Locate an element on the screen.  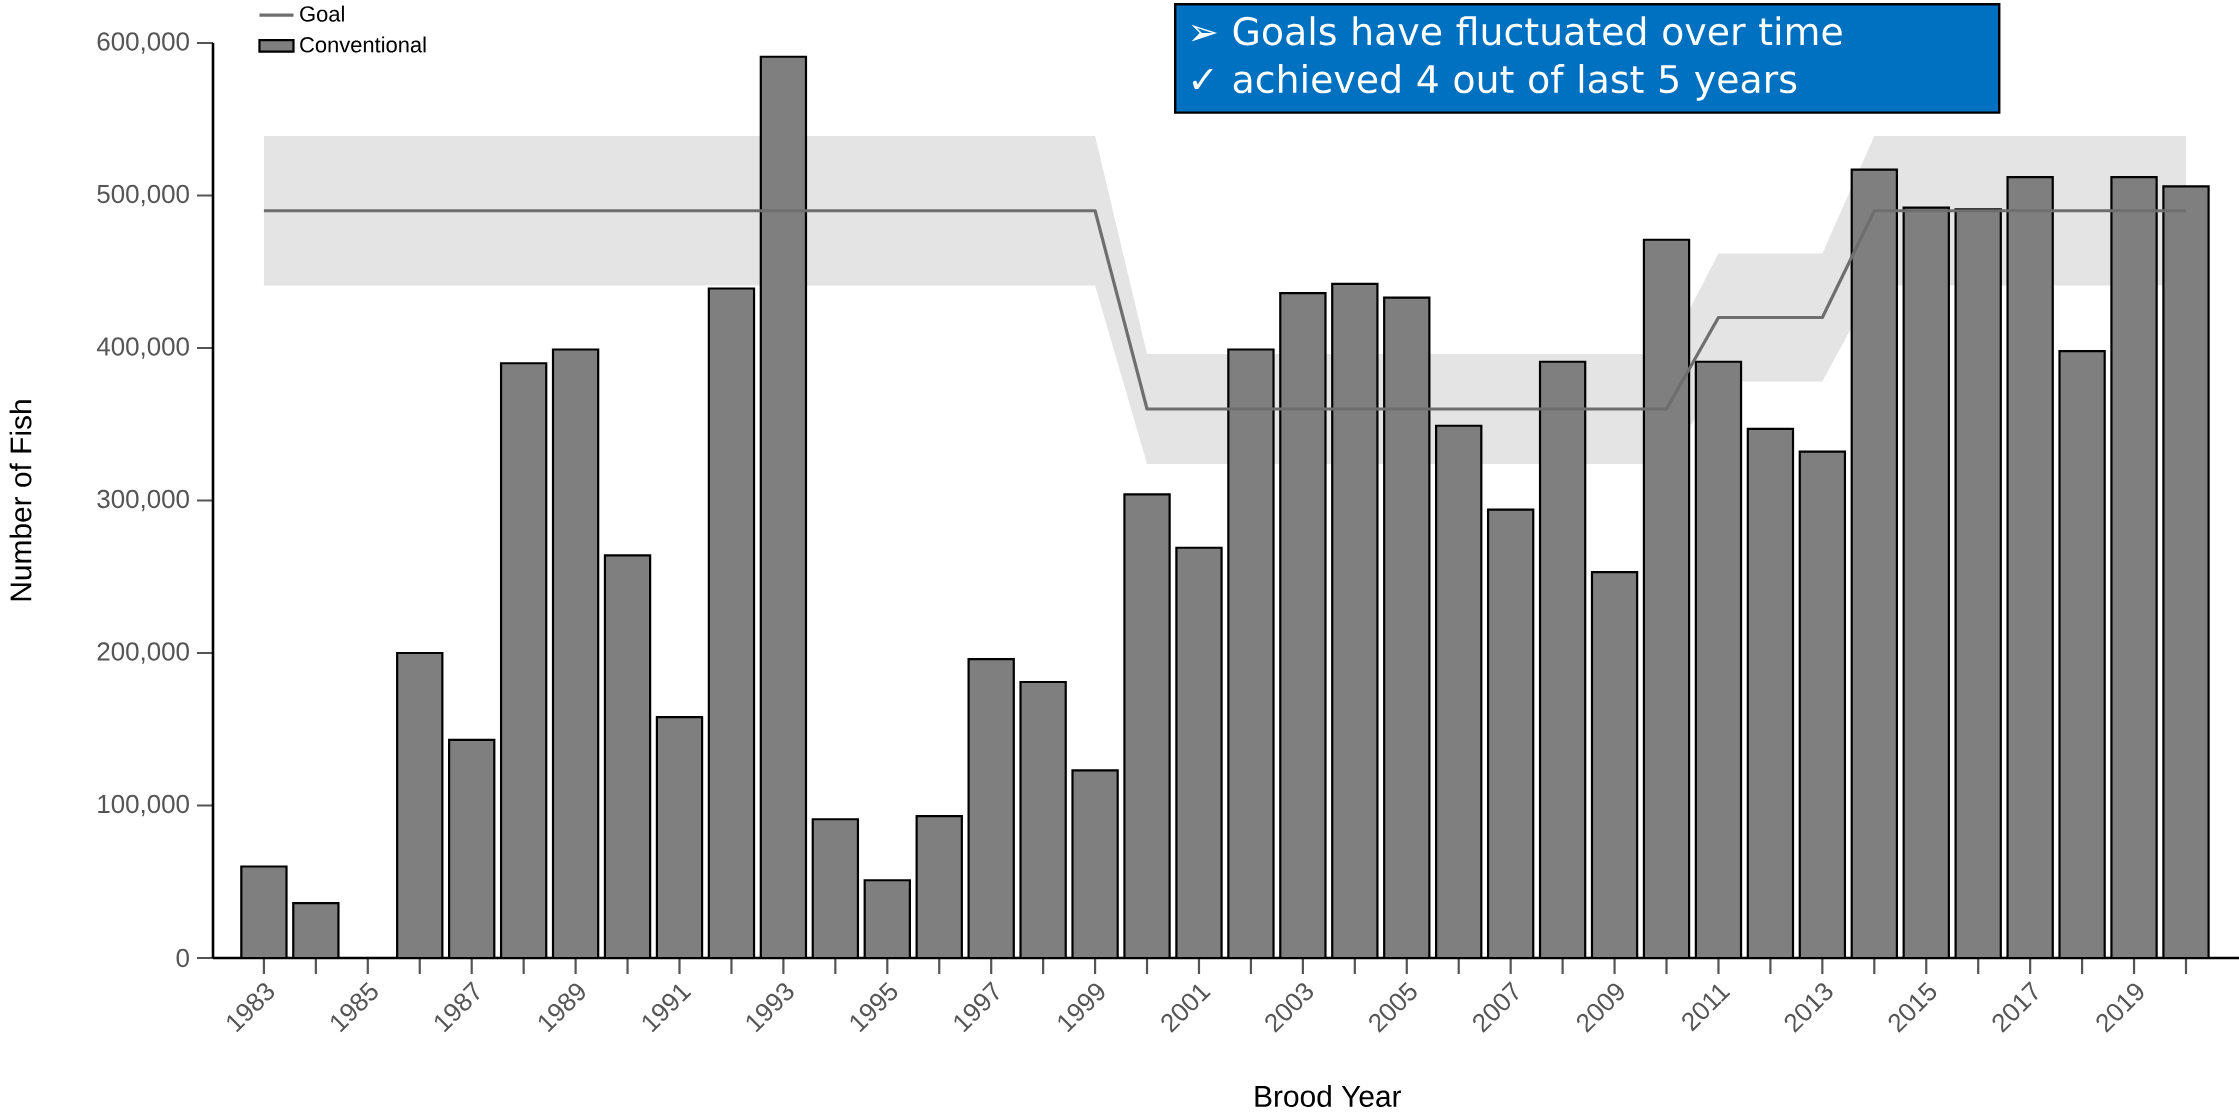
y-tick-label: 100,000 is located at coordinates (143, 805).